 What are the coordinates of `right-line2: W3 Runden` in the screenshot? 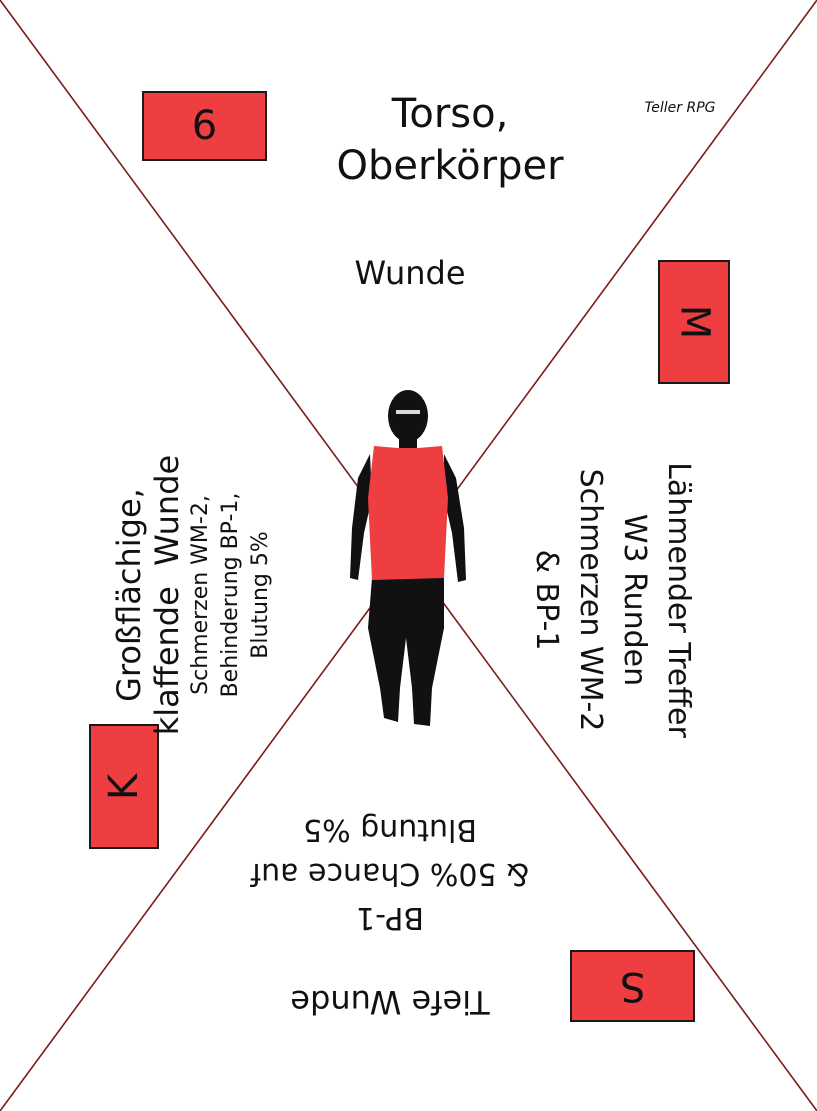 It's located at (634, 600).